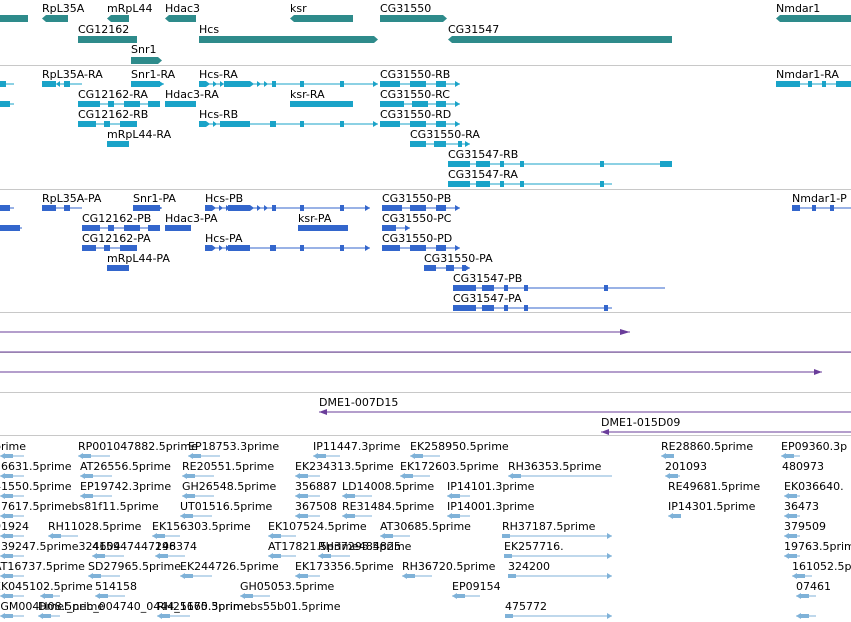 The width and height of the screenshot is (851, 622). What do you see at coordinates (805, 526) in the screenshot?
I see `est-label-379509: 379509` at bounding box center [805, 526].